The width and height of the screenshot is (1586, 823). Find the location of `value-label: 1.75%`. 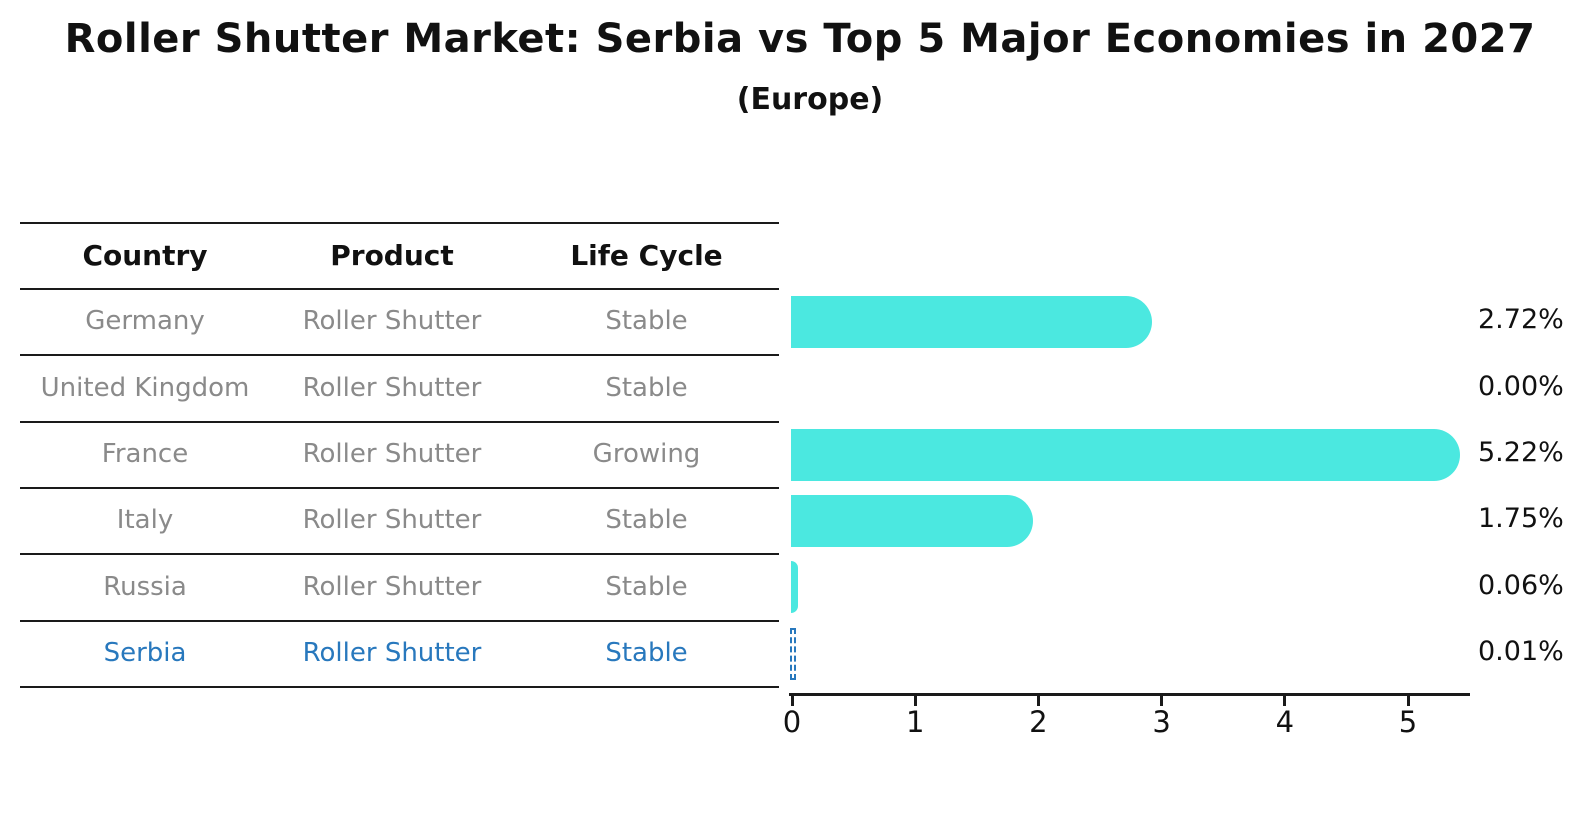

value-label: 1.75% is located at coordinates (1521, 518).